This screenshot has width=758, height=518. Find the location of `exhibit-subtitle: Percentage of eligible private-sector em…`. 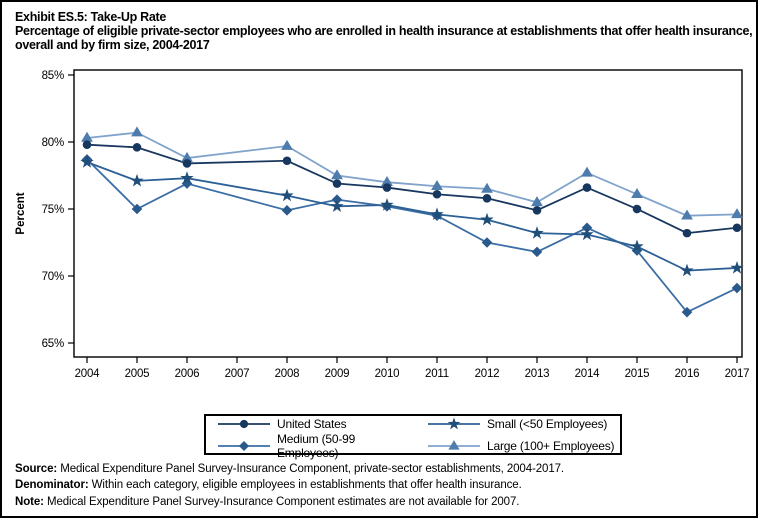

exhibit-subtitle: Percentage of eligible private-sector em… is located at coordinates (384, 38).